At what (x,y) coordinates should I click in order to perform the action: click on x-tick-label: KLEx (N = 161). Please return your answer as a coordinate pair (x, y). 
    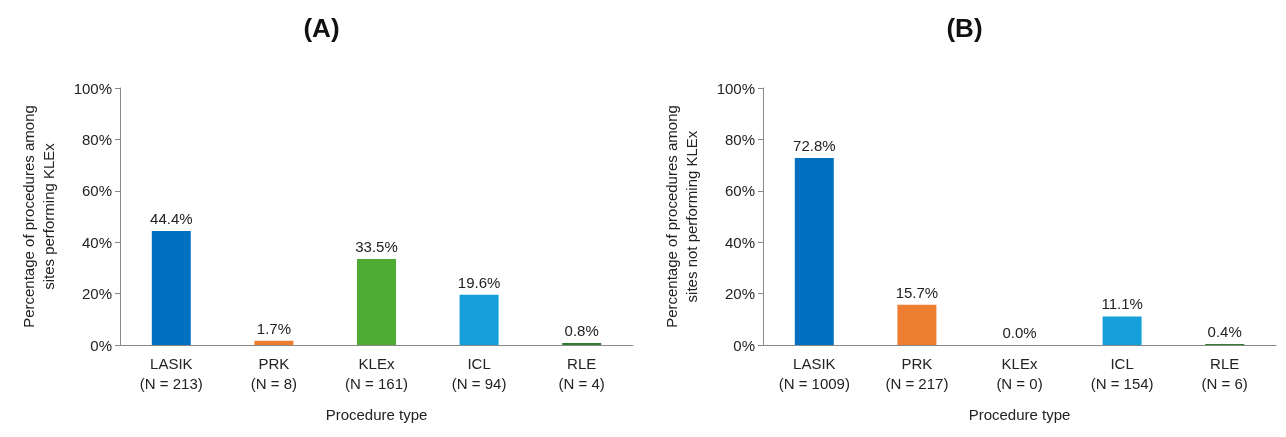
    Looking at the image, I should click on (376, 373).